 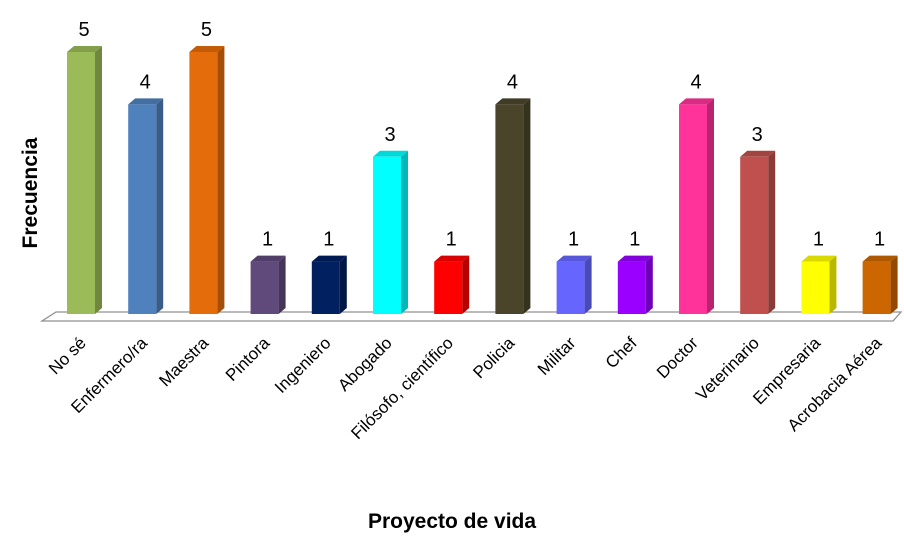 I want to click on category-label: Pintora, so click(x=248, y=359).